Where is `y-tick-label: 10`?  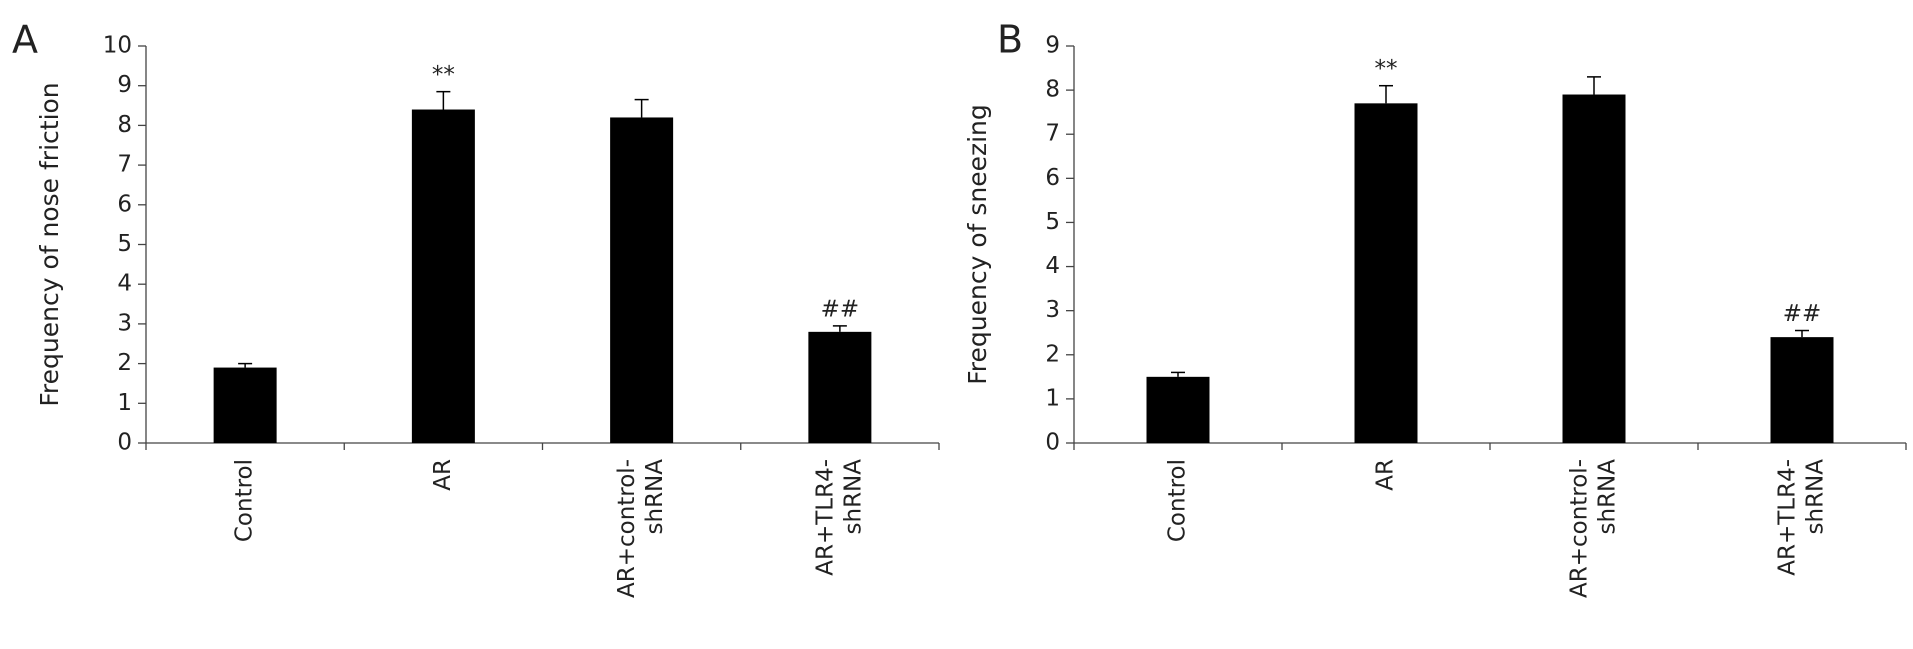 y-tick-label: 10 is located at coordinates (117, 46).